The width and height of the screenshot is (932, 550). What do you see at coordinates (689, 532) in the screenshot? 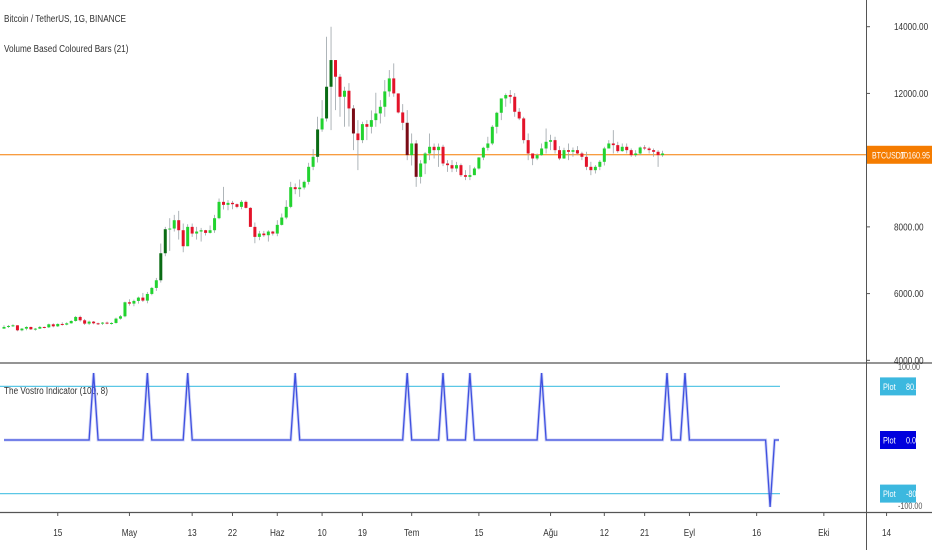
I see `x-tick-label: Eyl` at bounding box center [689, 532].